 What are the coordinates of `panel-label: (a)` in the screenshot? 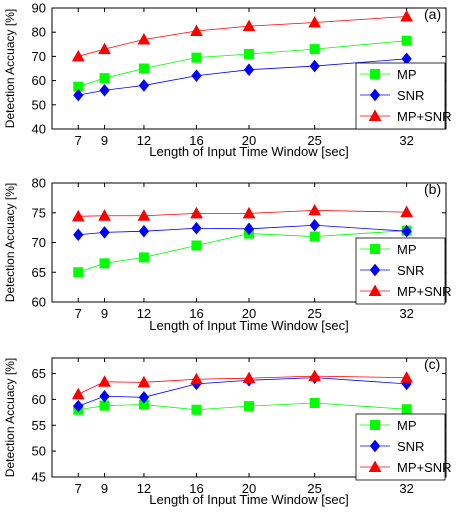 It's located at (432, 14).